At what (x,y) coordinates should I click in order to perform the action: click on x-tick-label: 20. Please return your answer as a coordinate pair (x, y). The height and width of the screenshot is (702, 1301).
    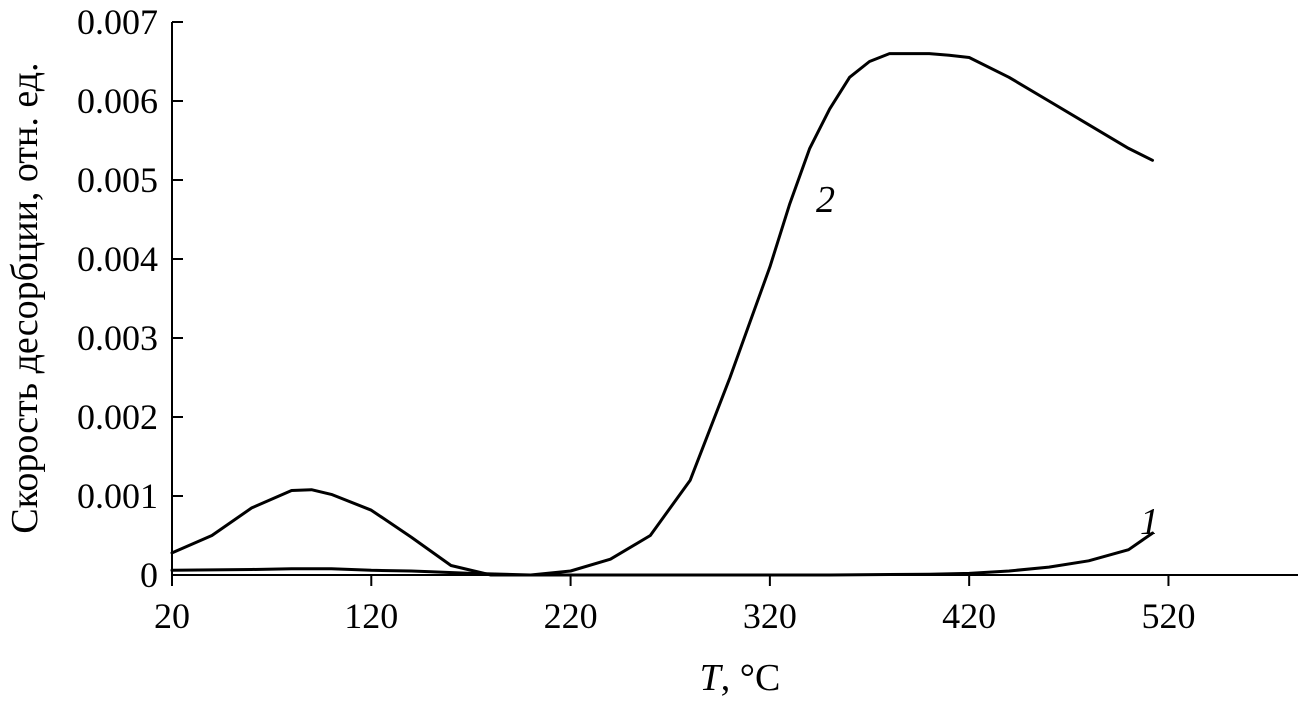
    Looking at the image, I should click on (172, 616).